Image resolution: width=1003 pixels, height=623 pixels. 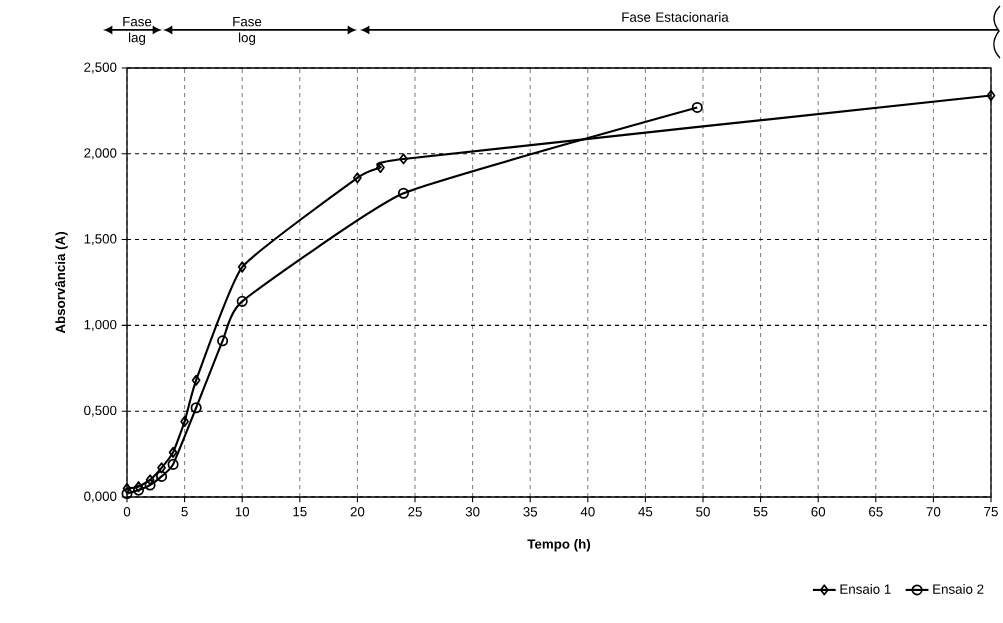 I want to click on x-tick-label: 10, so click(x=242, y=512).